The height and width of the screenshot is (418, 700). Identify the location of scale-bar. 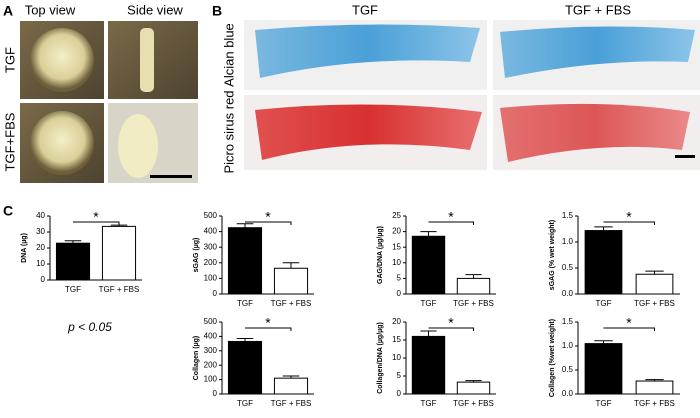
(171, 176).